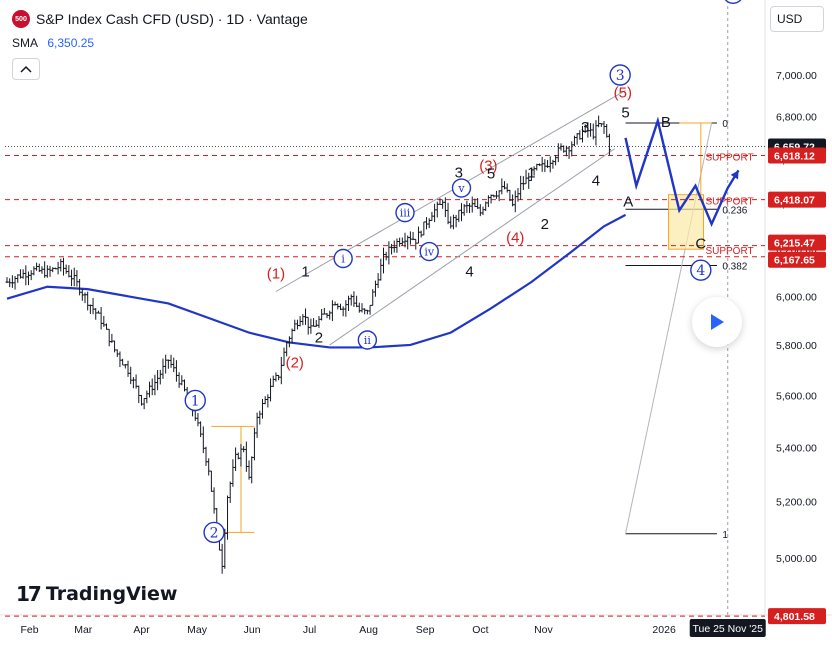 Image resolution: width=832 pixels, height=655 pixels. I want to click on price-label-text: 6,215.47, so click(794, 244).